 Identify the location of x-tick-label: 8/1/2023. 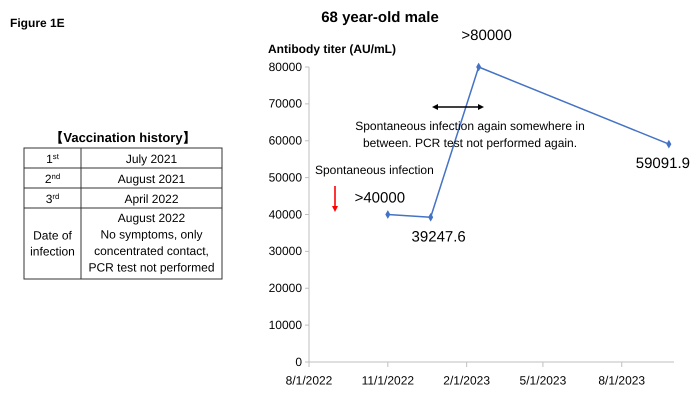
(622, 380).